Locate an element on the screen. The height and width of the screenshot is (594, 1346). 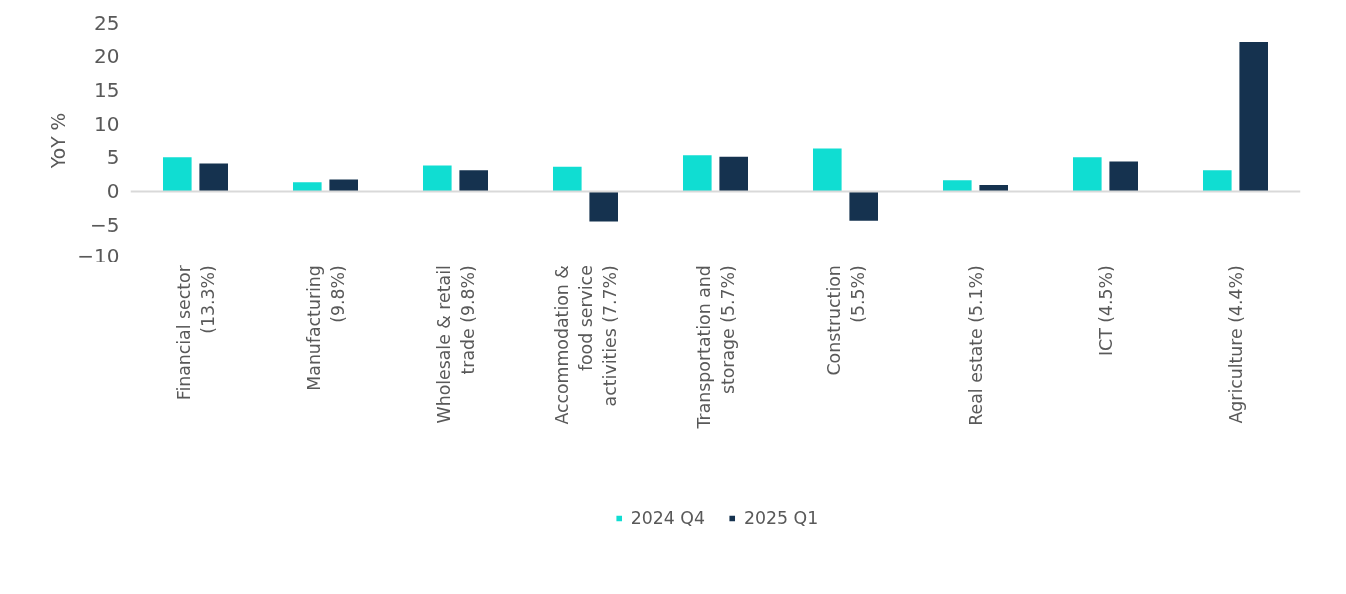
x-tick-label: Construction (5.5%) is located at coordinates (845, 320).